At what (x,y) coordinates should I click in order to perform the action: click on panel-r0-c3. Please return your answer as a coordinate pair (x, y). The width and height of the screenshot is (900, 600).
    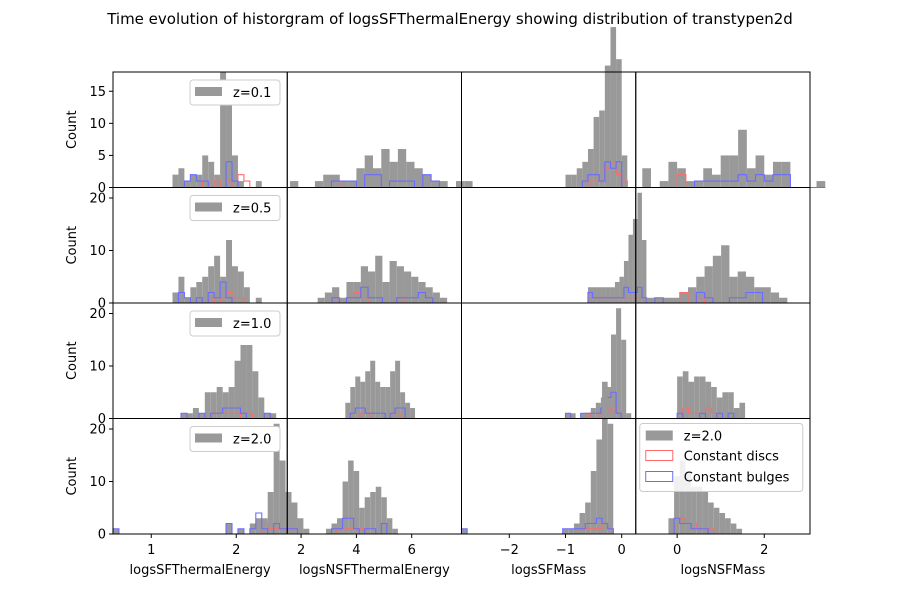
    Looking at the image, I should click on (730, 130).